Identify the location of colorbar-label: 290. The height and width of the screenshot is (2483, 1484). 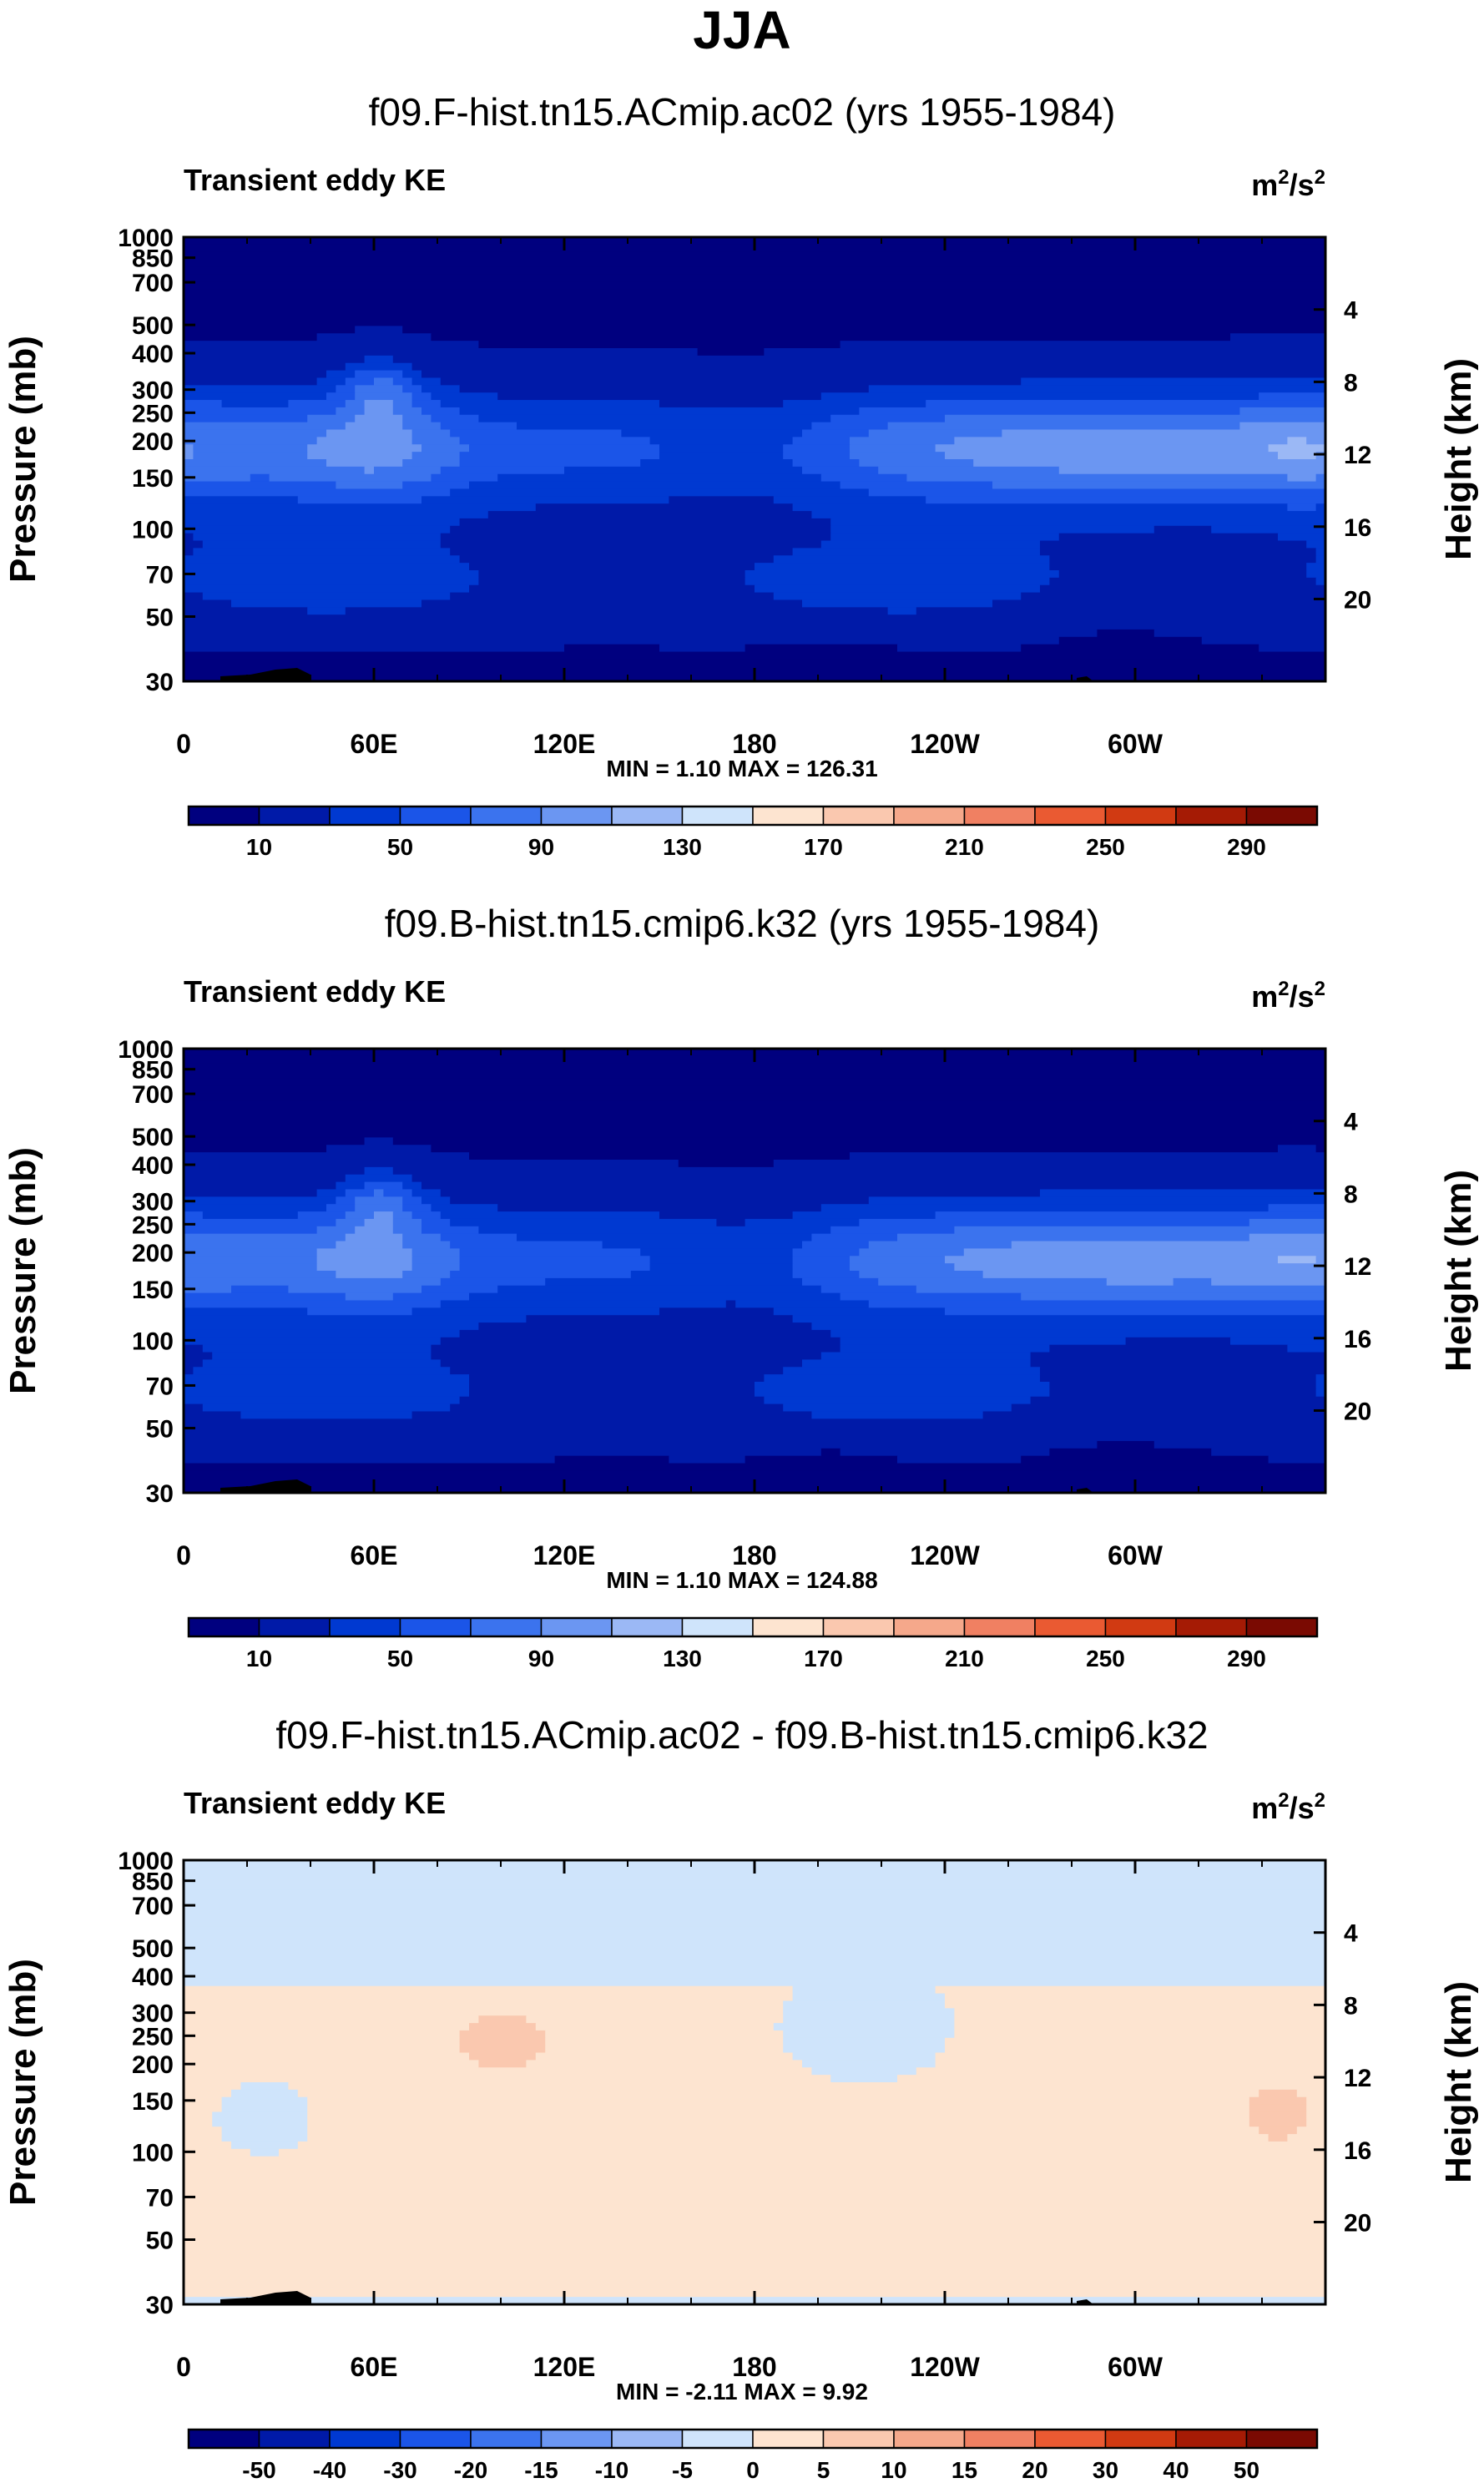
(1246, 847).